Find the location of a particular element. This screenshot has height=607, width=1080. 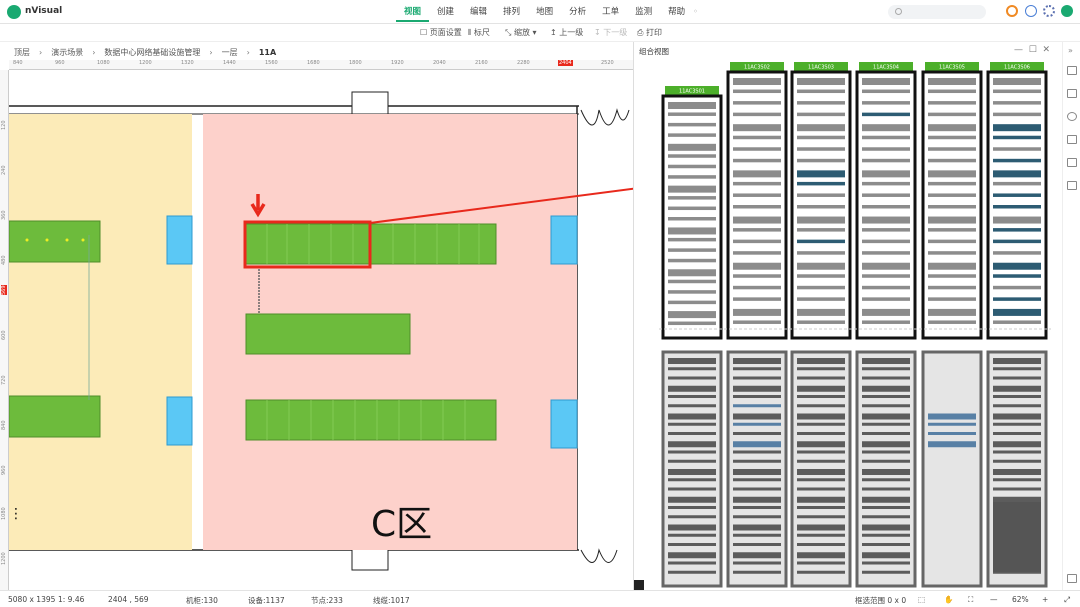

main-menu: 视图 创建 编辑 排列 地图 分析 工单 监测 帮助 ◦ is located at coordinates (547, 12).